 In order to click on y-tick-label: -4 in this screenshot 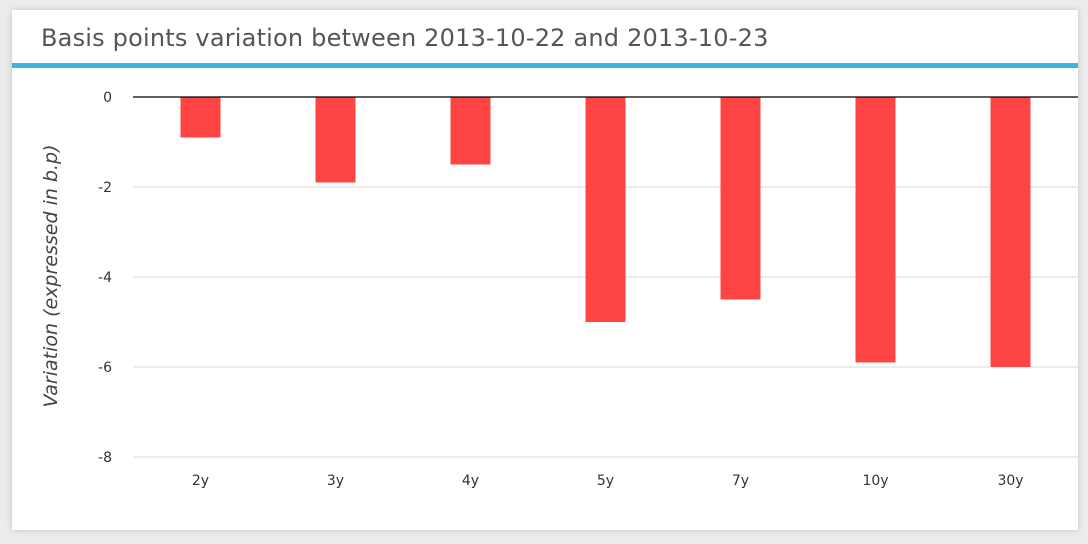, I will do `click(105, 278)`.